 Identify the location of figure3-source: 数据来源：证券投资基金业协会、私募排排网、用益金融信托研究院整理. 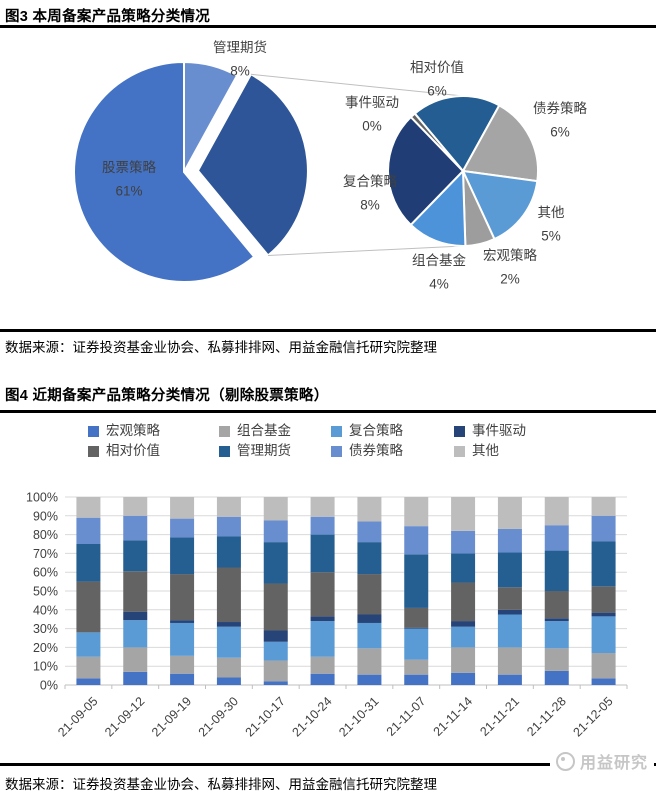
(221, 347).